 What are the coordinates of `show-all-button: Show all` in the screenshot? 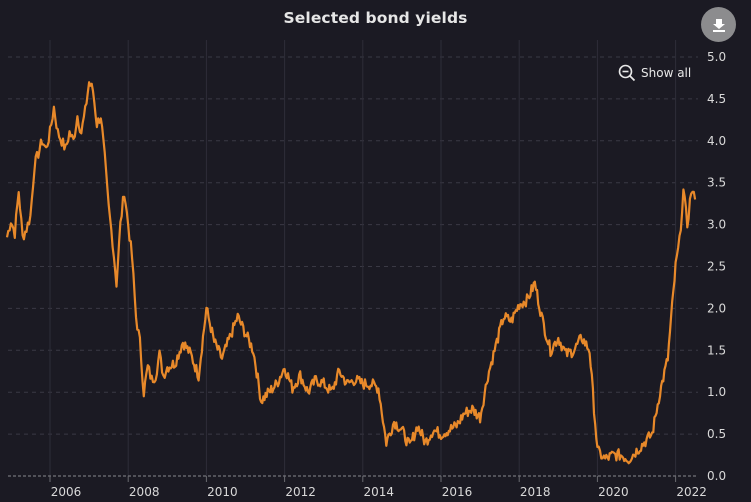 It's located at (654, 73).